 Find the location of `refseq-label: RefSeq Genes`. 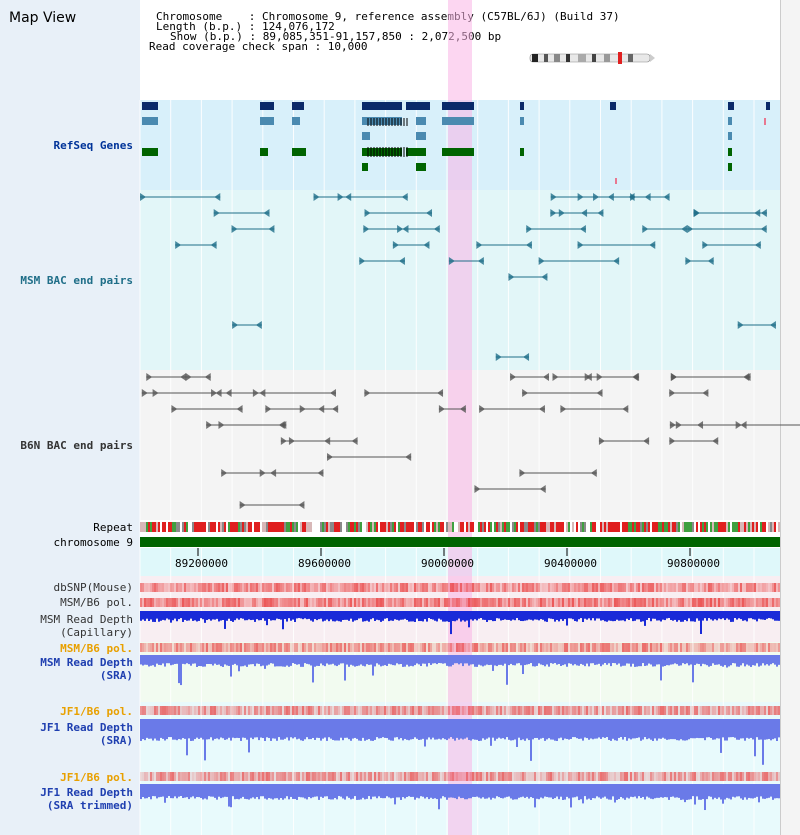

refseq-label: RefSeq Genes is located at coordinates (93, 145).